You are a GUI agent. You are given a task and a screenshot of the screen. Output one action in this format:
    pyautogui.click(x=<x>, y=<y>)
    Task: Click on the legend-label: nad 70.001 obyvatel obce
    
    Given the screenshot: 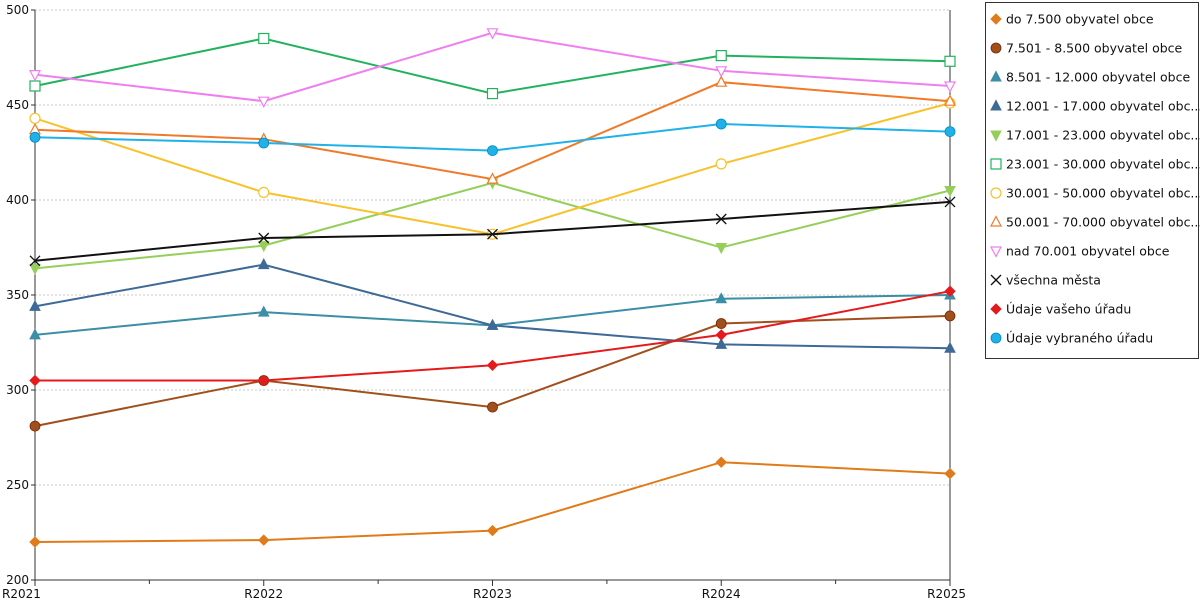 What is the action you would take?
    pyautogui.click(x=1088, y=251)
    